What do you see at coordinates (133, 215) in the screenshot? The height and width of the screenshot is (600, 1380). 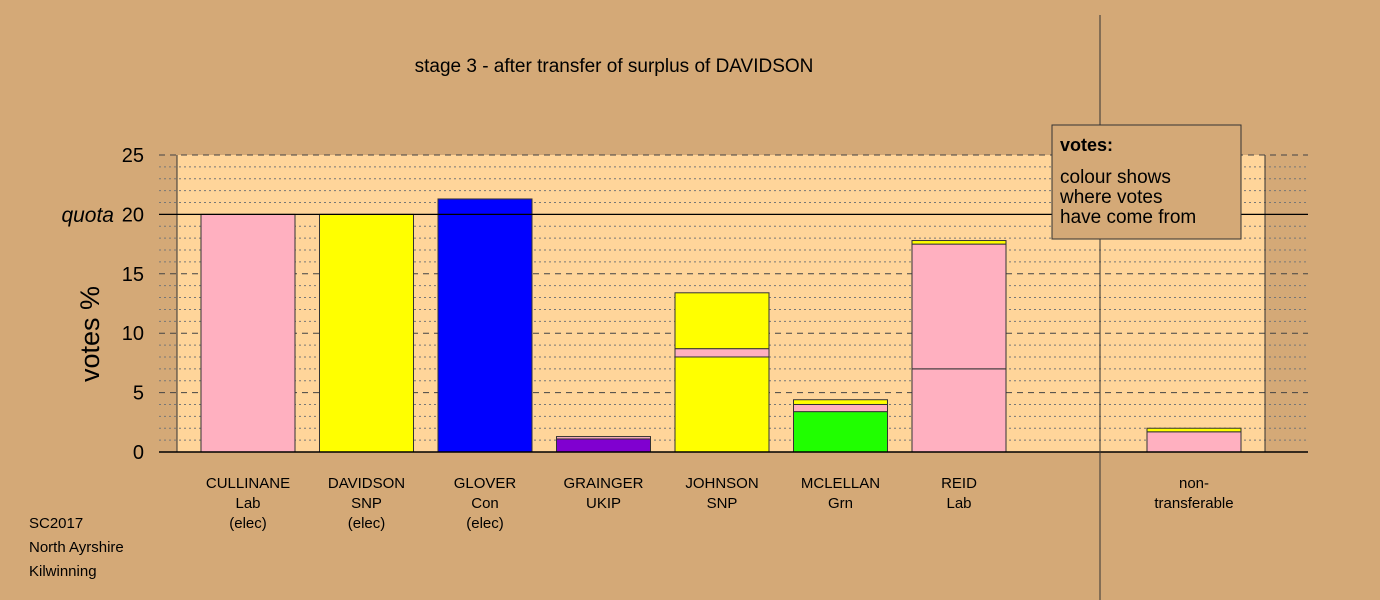 I see `y-tick-label: 20` at bounding box center [133, 215].